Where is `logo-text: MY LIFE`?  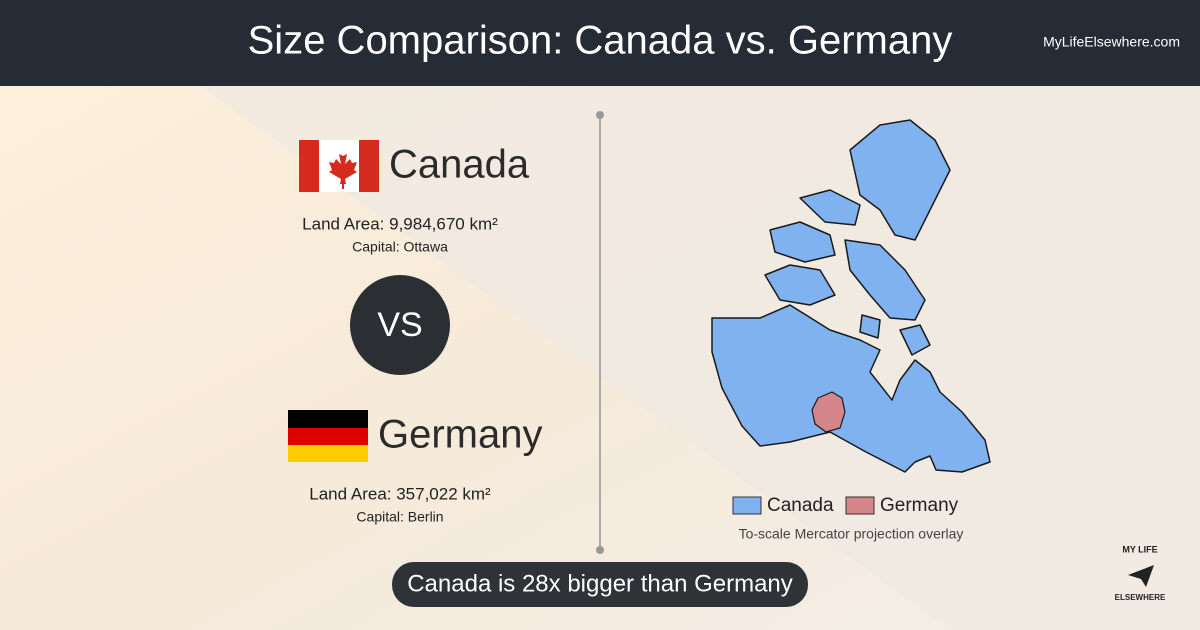 logo-text: MY LIFE is located at coordinates (1139, 549).